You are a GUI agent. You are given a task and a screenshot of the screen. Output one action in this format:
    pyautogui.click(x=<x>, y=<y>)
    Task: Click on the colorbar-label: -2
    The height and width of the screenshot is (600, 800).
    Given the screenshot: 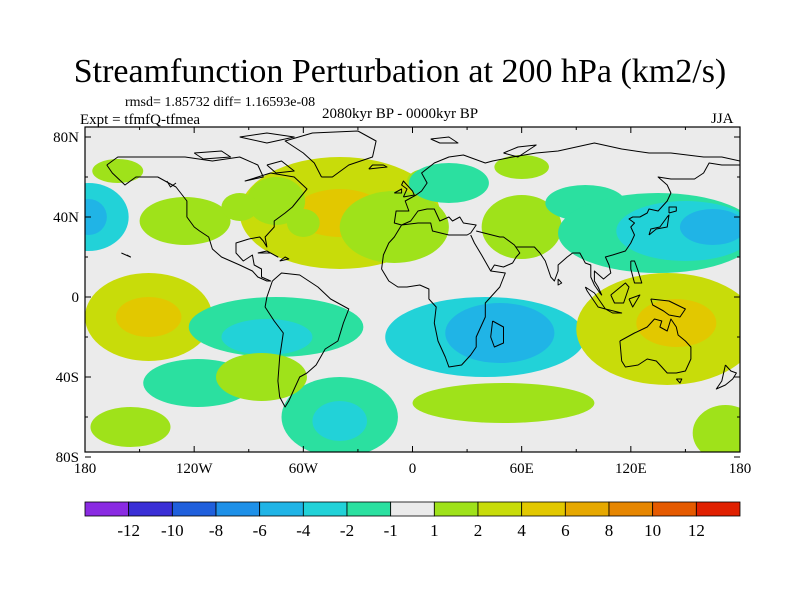 What is the action you would take?
    pyautogui.click(x=347, y=530)
    